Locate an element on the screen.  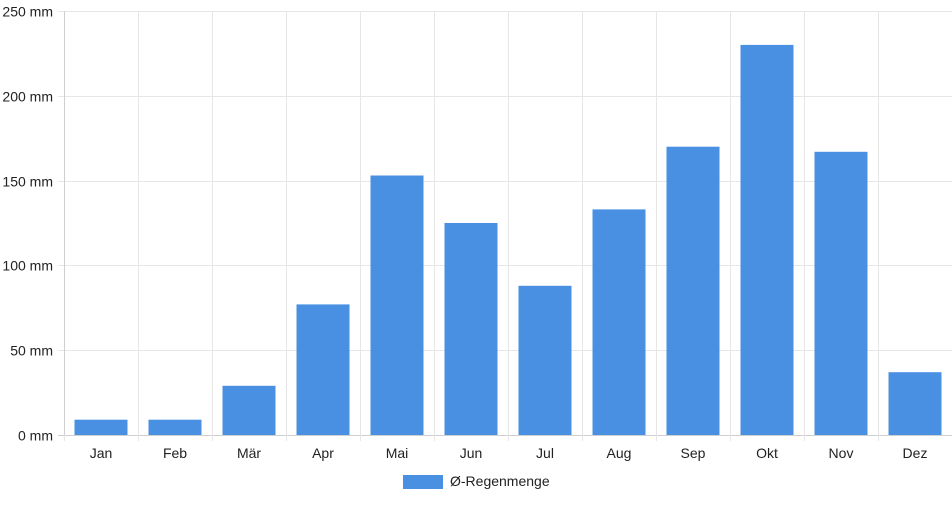
legend-swatch is located at coordinates (423, 482).